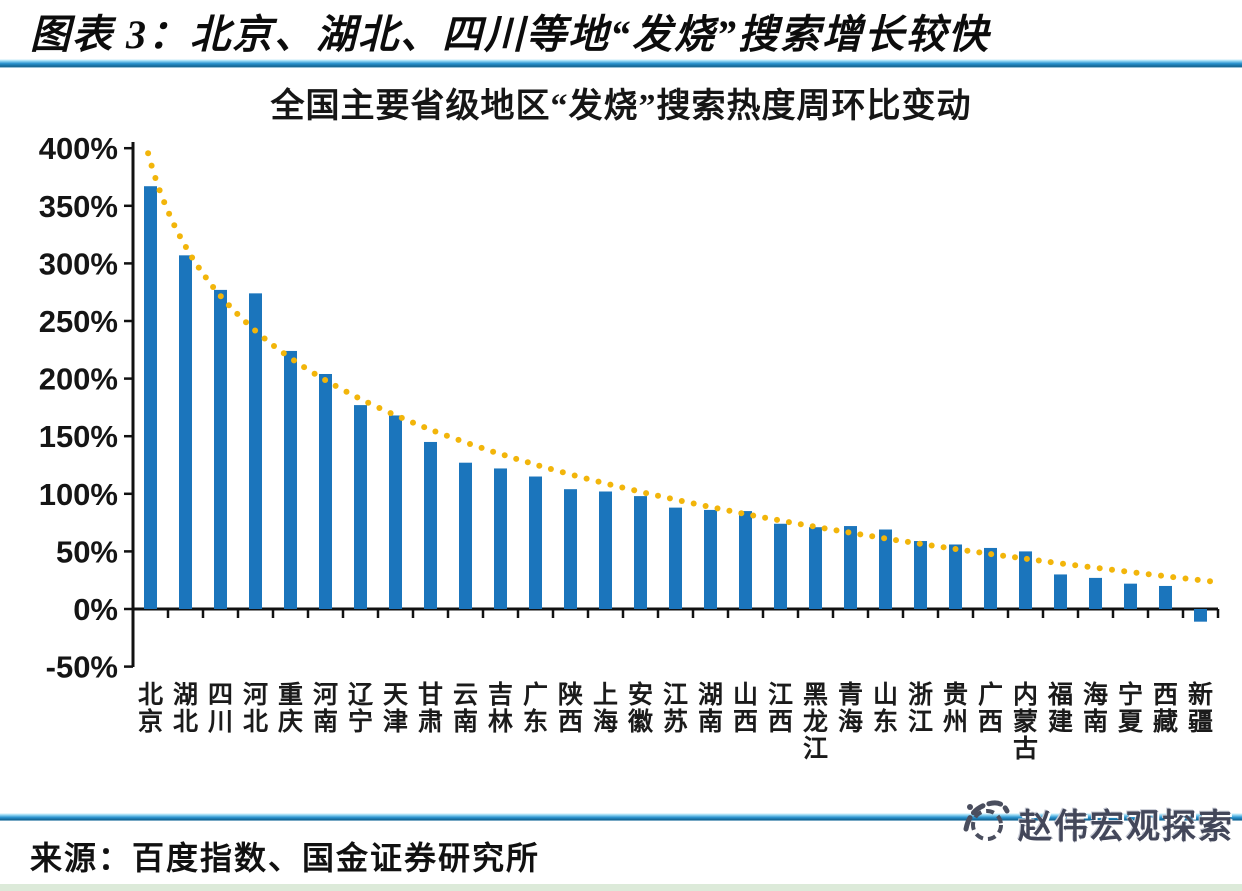 Image resolution: width=1242 pixels, height=891 pixels. What do you see at coordinates (78, 206) in the screenshot?
I see `y-axis-tick-label: 350%` at bounding box center [78, 206].